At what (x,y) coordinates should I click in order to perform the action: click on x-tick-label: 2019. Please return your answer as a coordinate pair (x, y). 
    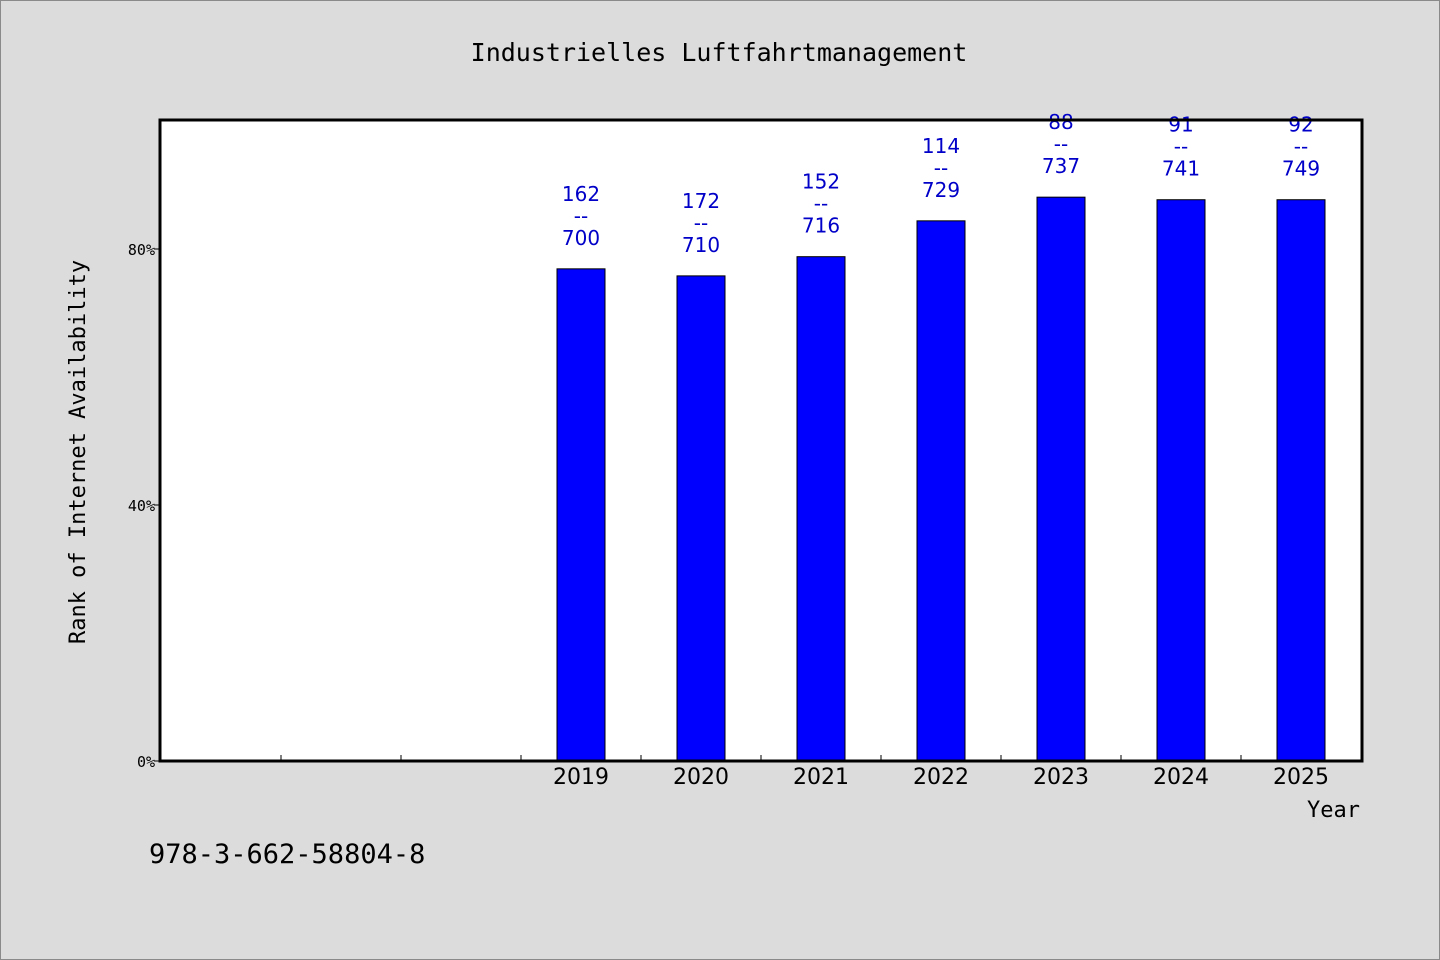
    Looking at the image, I should click on (581, 777).